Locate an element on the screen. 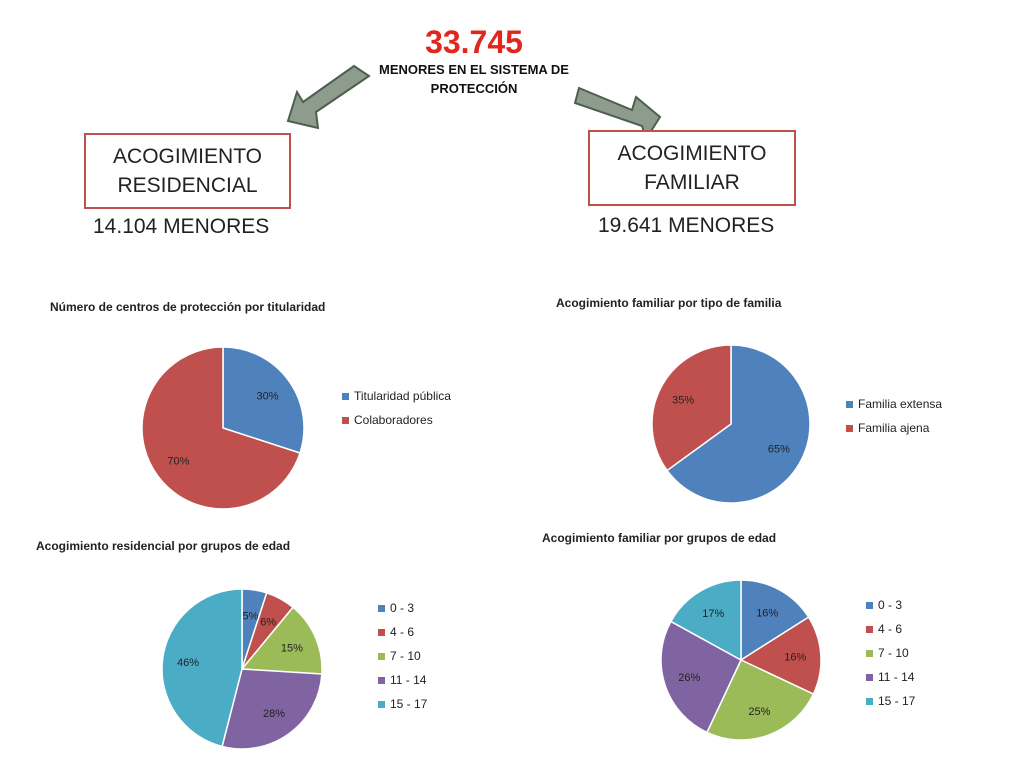 The height and width of the screenshot is (768, 1024). residential-care-label: ACOGIMIENTO RESIDENCIAL is located at coordinates (187, 171).